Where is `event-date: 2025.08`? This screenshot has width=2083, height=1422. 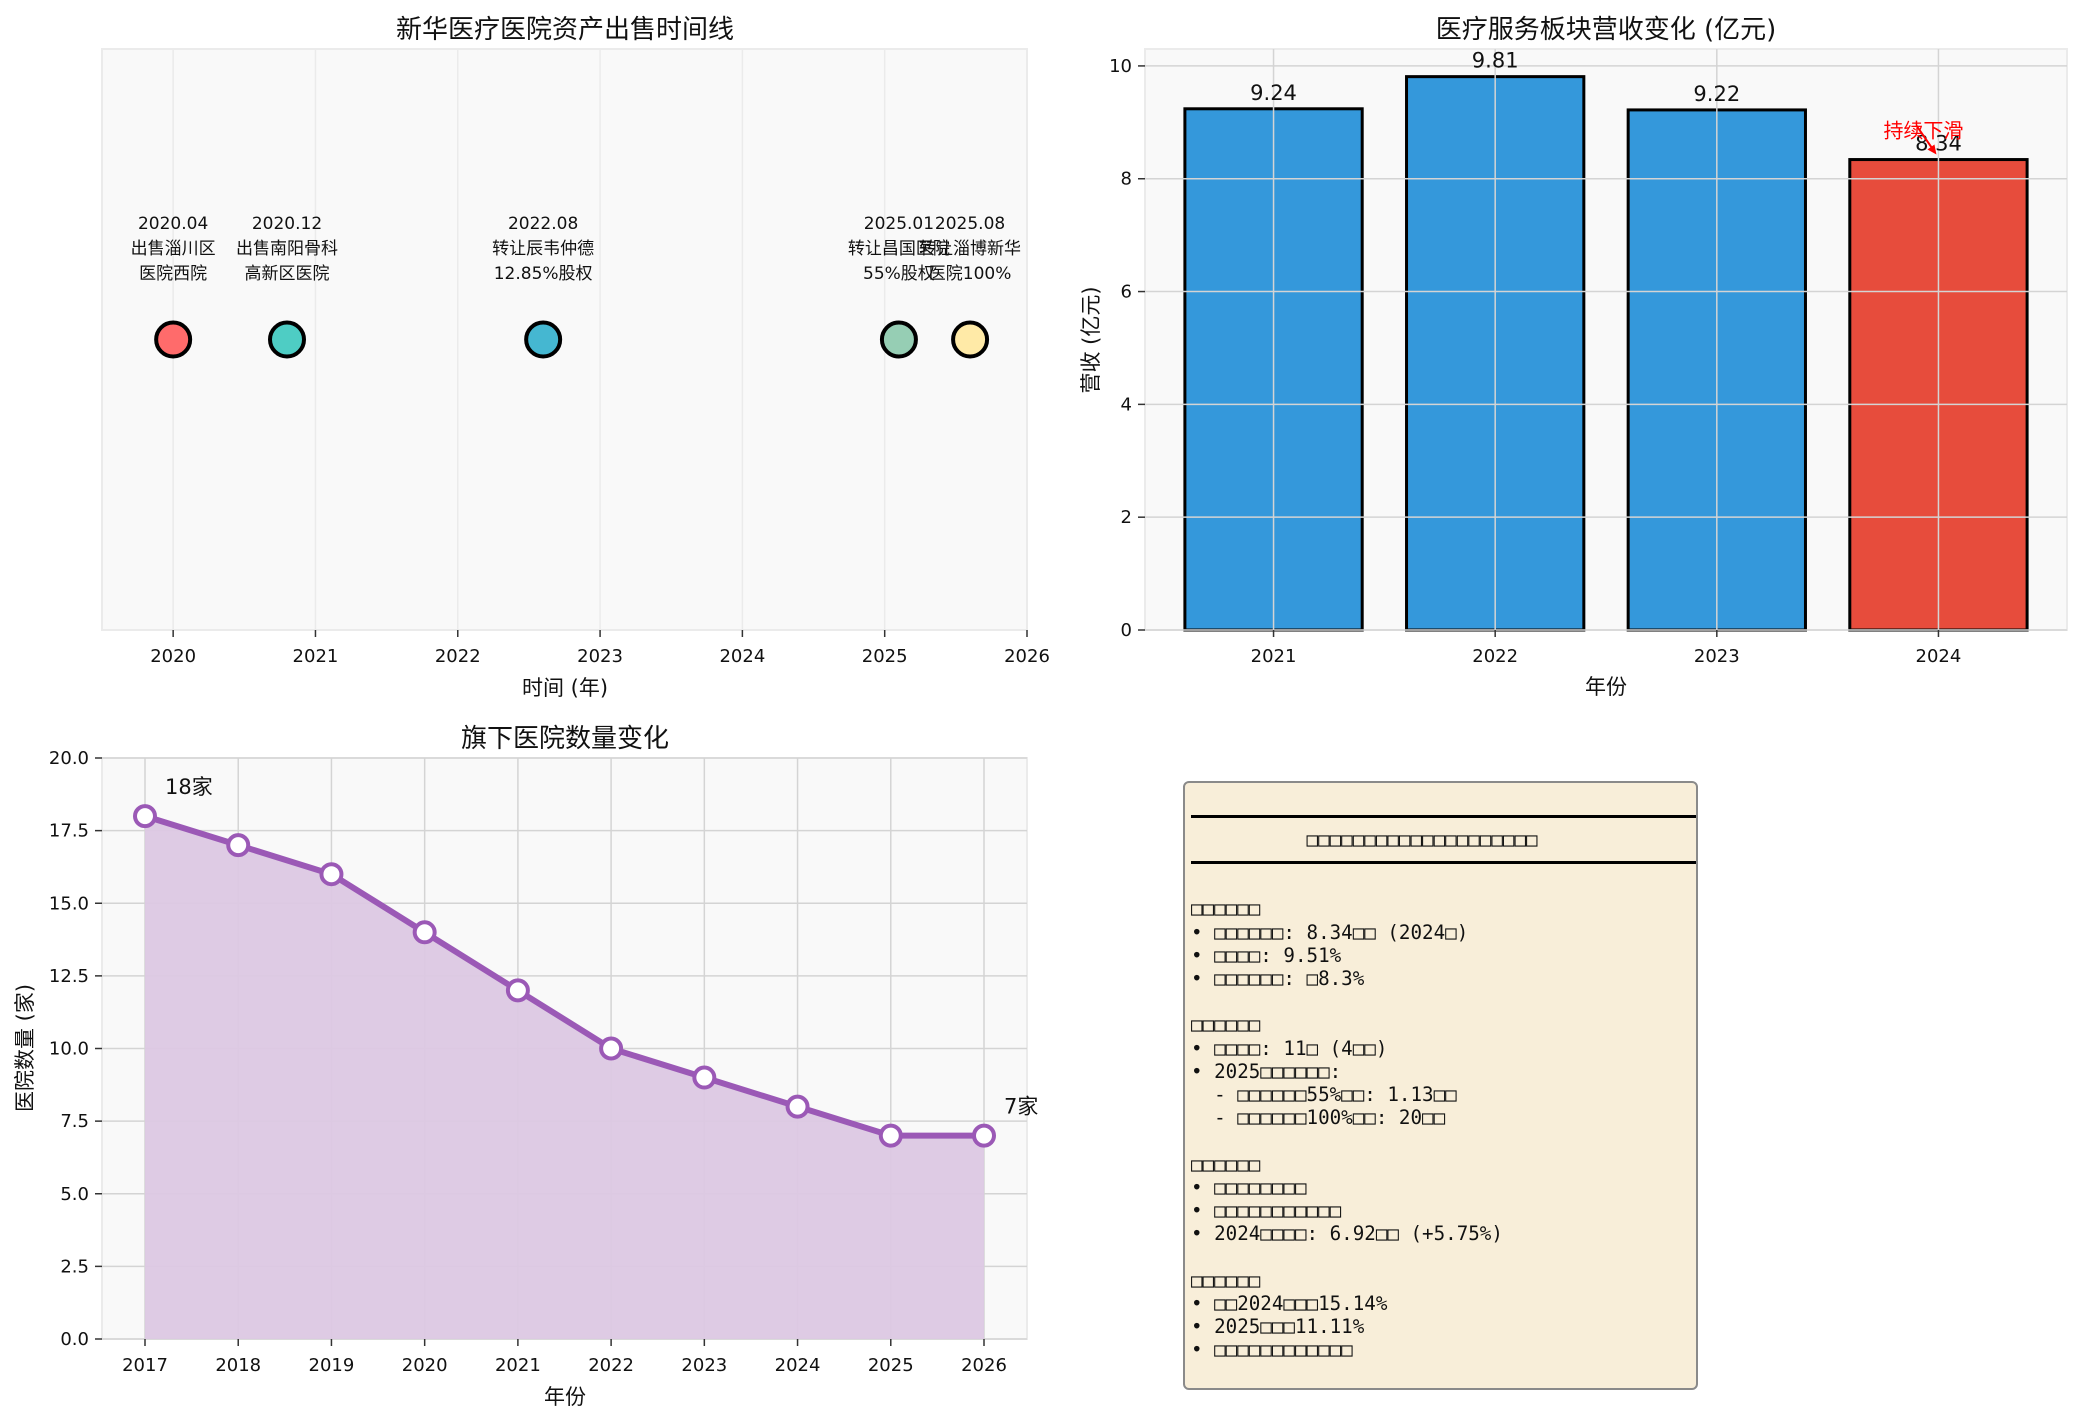
event-date: 2025.08 is located at coordinates (970, 224).